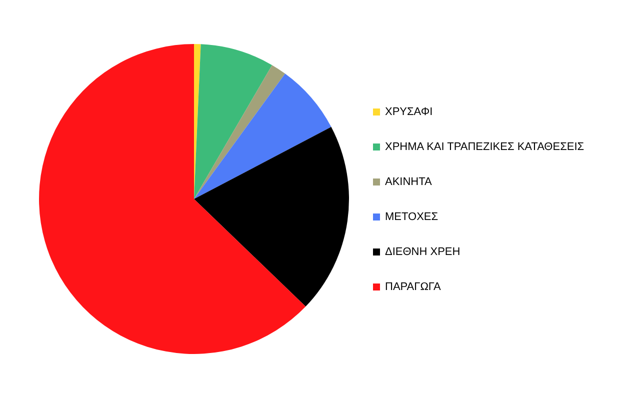 This screenshot has height=399, width=640. What do you see at coordinates (411, 217) in the screenshot?
I see `legend-label: ΜΕΤΟΧΕΣ` at bounding box center [411, 217].